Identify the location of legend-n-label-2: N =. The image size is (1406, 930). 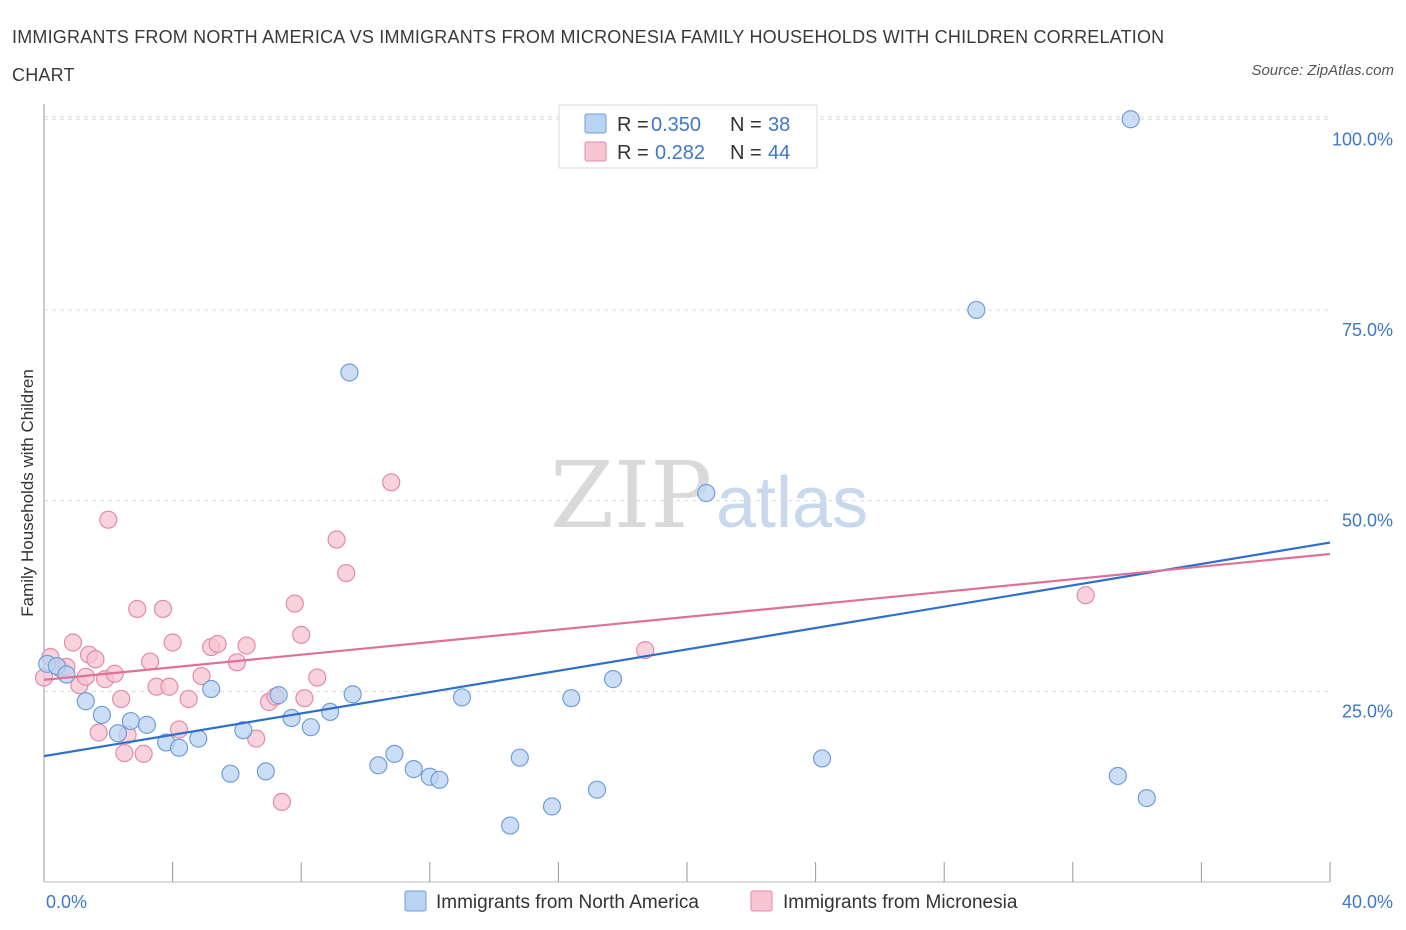
(746, 153).